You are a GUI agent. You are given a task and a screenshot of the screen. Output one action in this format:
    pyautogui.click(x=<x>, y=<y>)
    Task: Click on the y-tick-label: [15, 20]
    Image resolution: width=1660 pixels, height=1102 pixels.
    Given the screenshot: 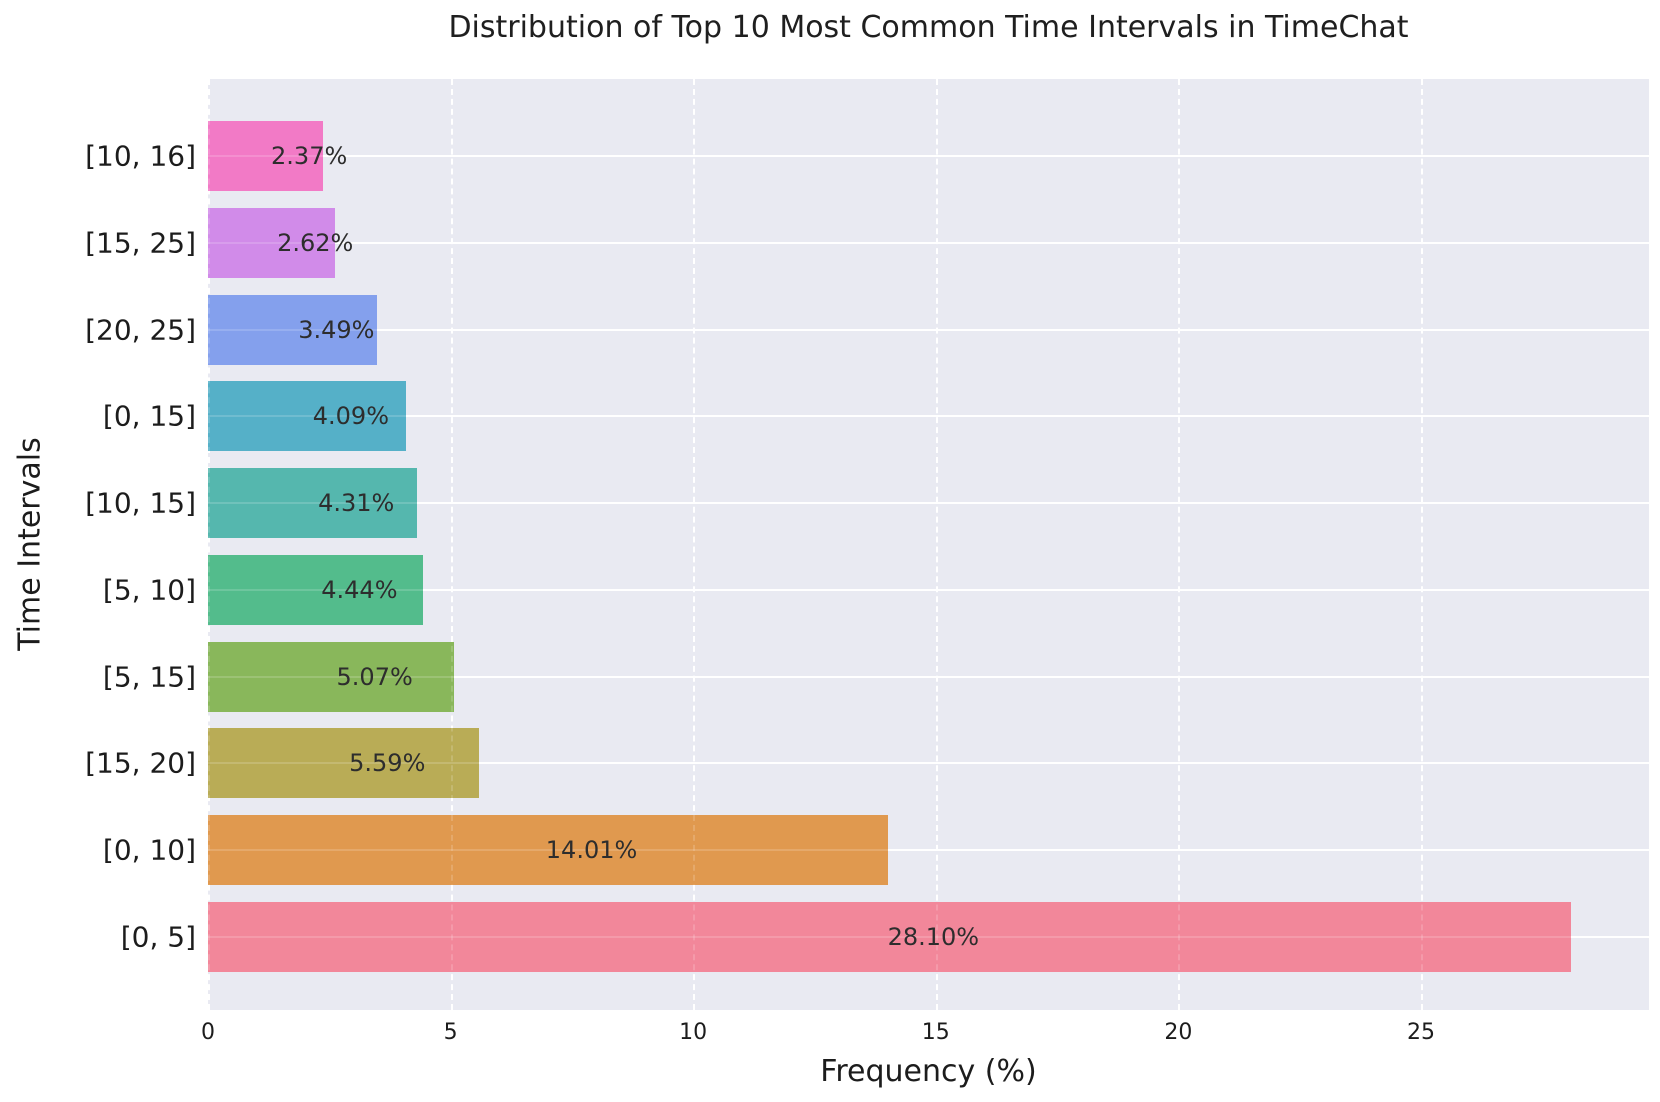 What is the action you would take?
    pyautogui.click(x=140, y=763)
    